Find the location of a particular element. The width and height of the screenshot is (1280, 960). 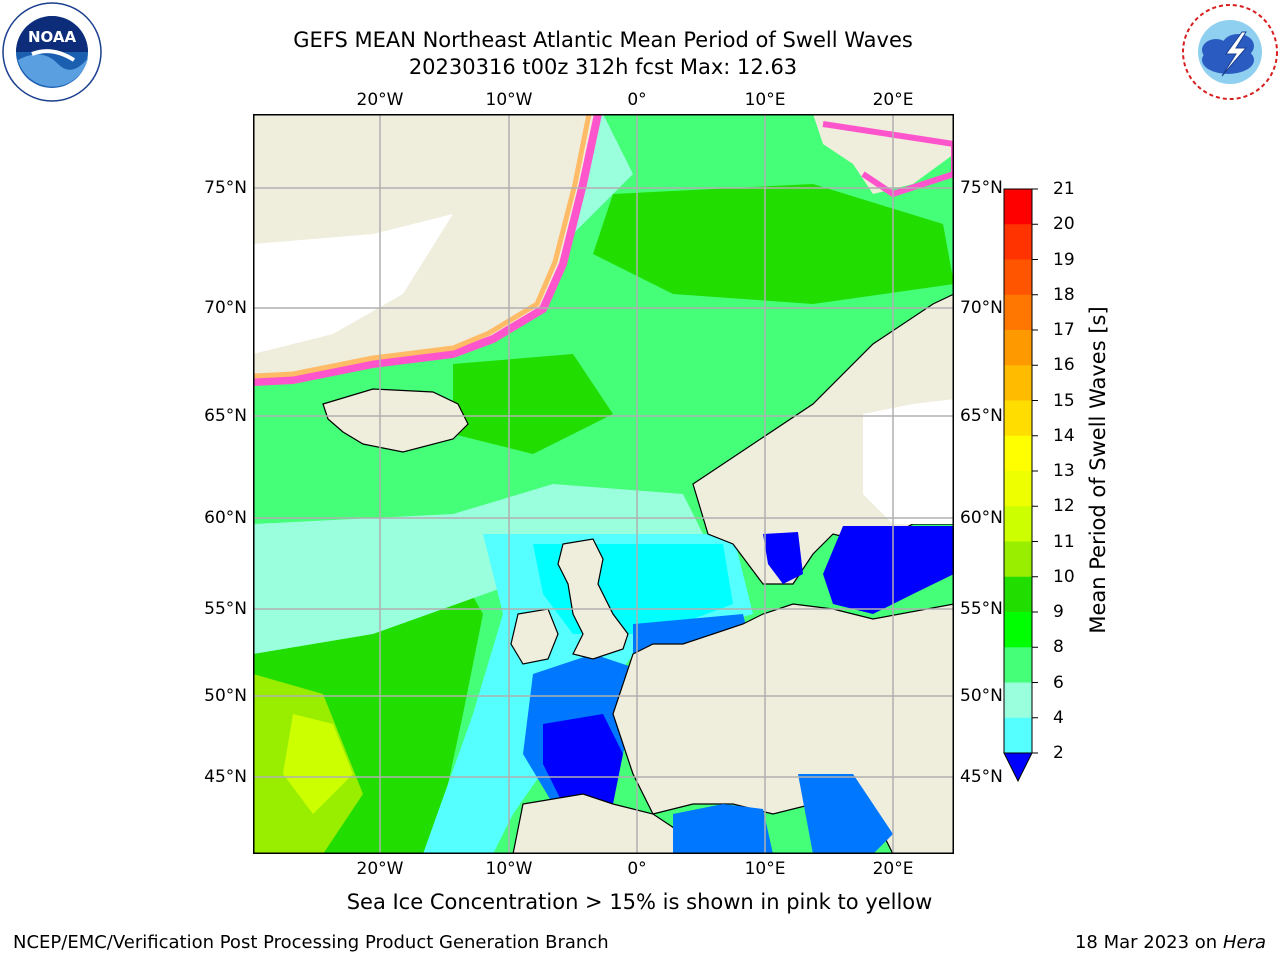

footer-date: 18 Mar 2023 on Hera is located at coordinates (1170, 942).